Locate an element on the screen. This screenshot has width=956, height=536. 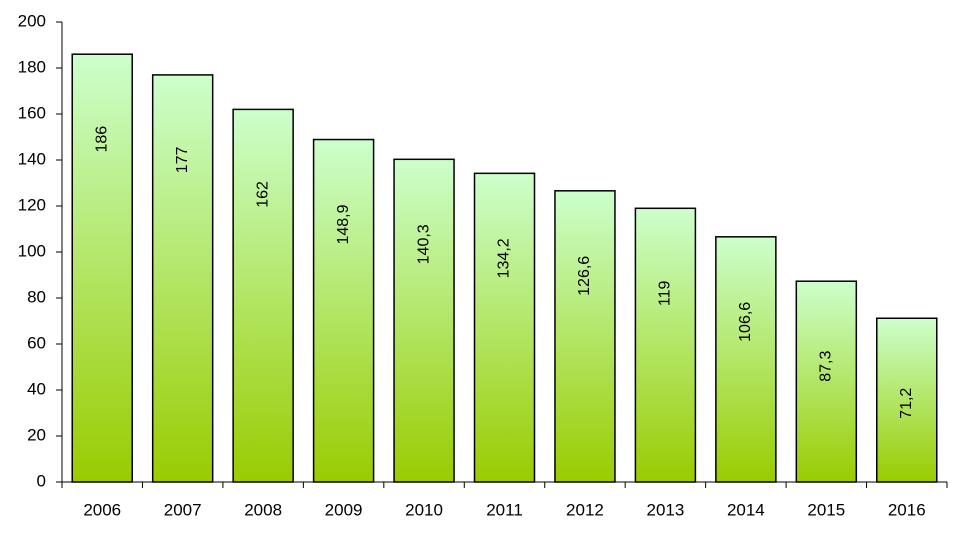
x-tick-label: 2007 is located at coordinates (183, 509).